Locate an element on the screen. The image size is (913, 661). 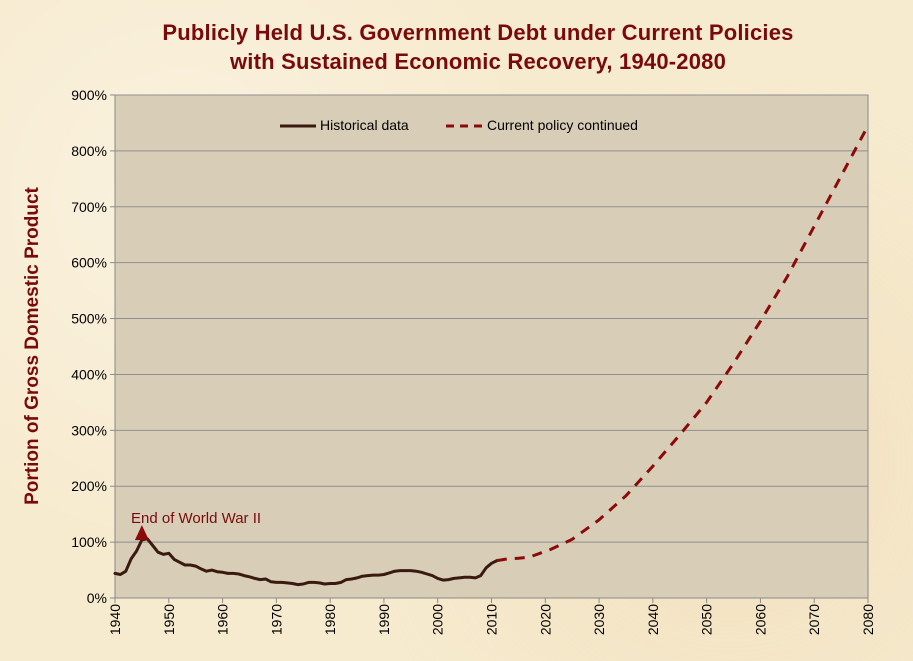
y-tick-label: 100% is located at coordinates (89, 542).